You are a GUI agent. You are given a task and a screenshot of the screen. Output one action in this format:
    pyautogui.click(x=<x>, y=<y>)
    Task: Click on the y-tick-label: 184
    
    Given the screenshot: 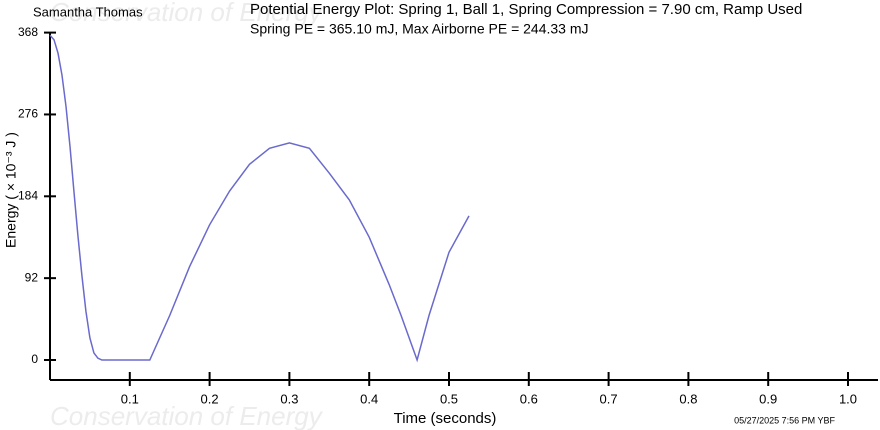 What is the action you would take?
    pyautogui.click(x=28, y=195)
    